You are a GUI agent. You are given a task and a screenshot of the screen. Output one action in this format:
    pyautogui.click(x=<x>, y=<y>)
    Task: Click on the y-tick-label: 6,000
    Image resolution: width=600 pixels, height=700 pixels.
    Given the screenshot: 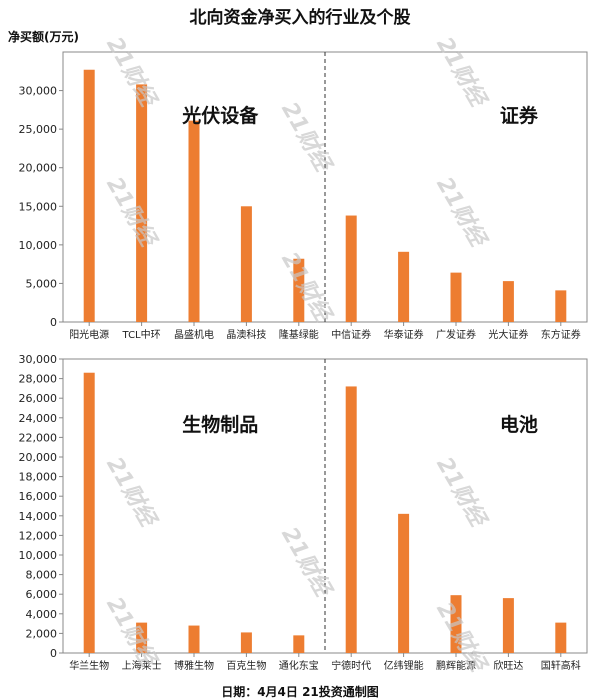 What is the action you would take?
    pyautogui.click(x=42, y=594)
    